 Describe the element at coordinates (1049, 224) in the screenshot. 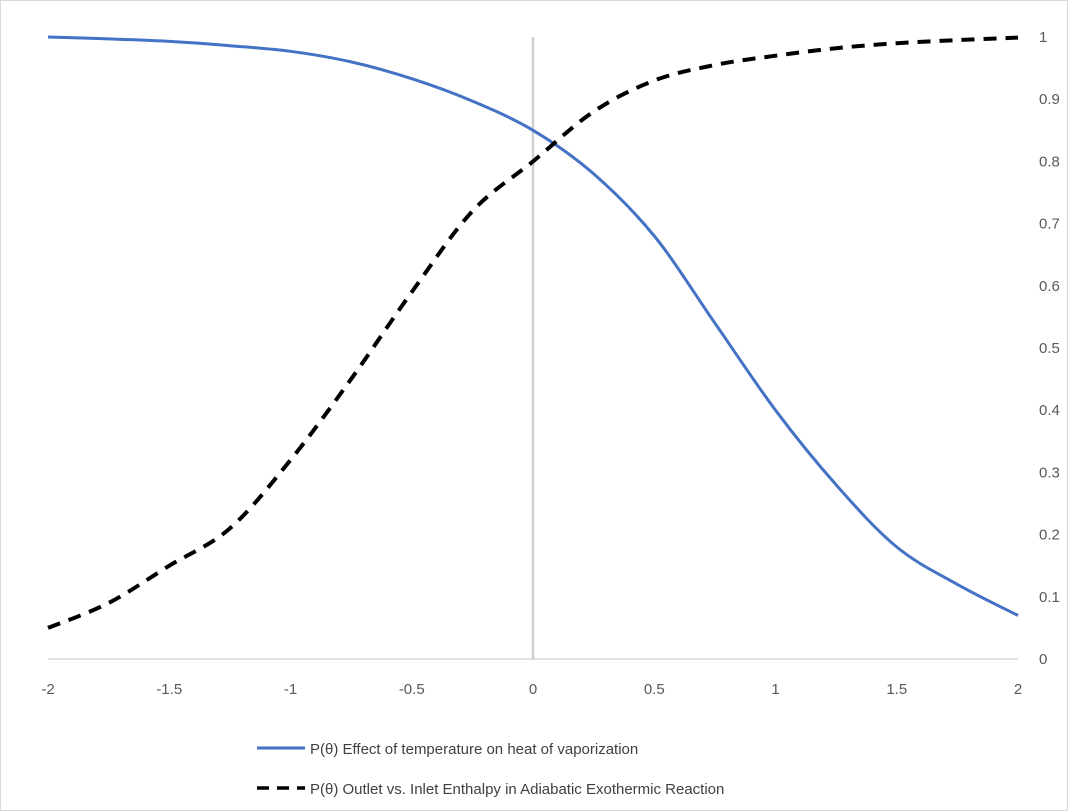

I see `y-tick-label: 0.7` at that location.